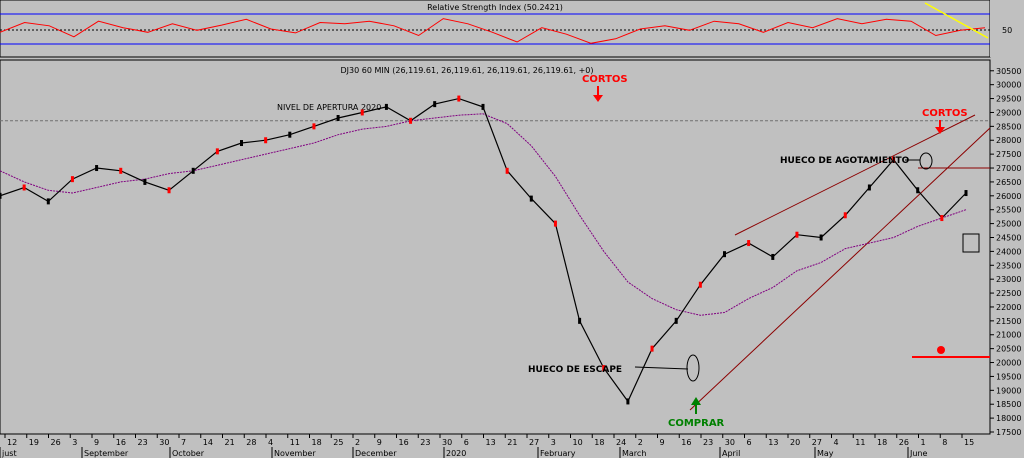  What do you see at coordinates (845, 161) in the screenshot?
I see `hueco-agotamiento-label: HUECO DE AGOTAMIENTO` at bounding box center [845, 161].